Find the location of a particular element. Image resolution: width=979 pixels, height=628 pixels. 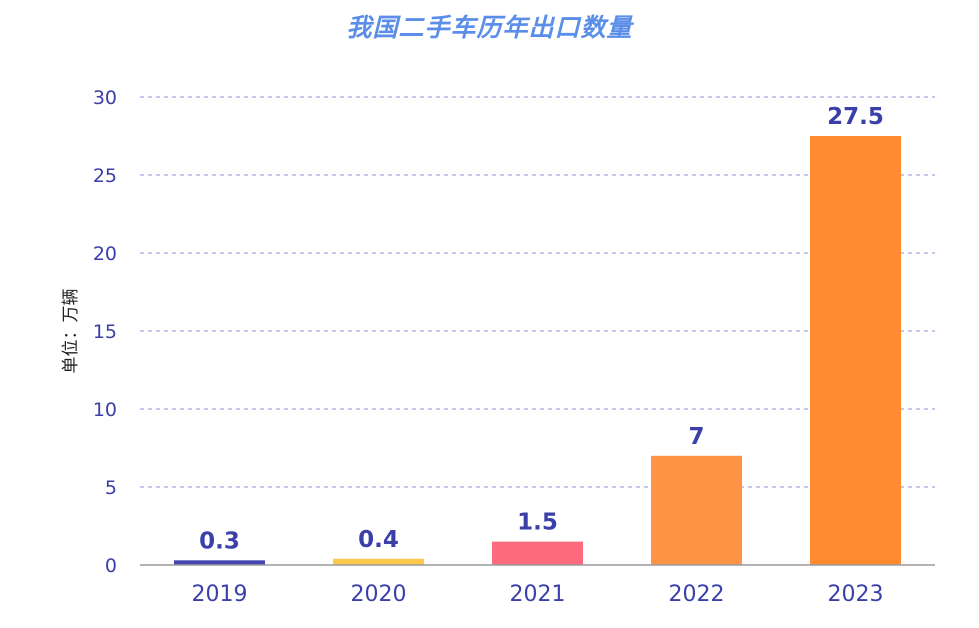

x-tick-label: 2019 is located at coordinates (220, 594).